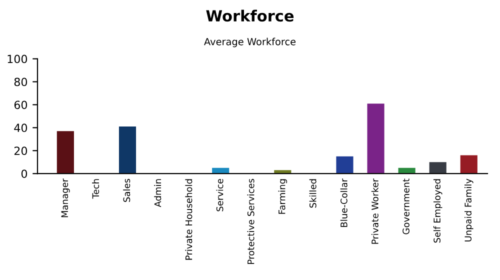 This screenshot has height=280, width=500. What do you see at coordinates (437, 211) in the screenshot?
I see `x-tick-label: Self Employed` at bounding box center [437, 211].